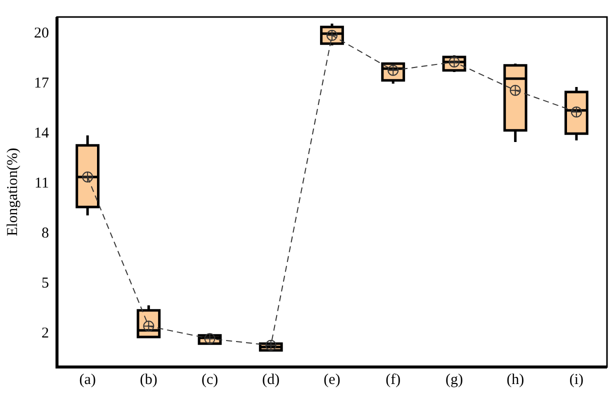  What do you see at coordinates (45, 334) in the screenshot?
I see `y-tick-label: 2` at bounding box center [45, 334].